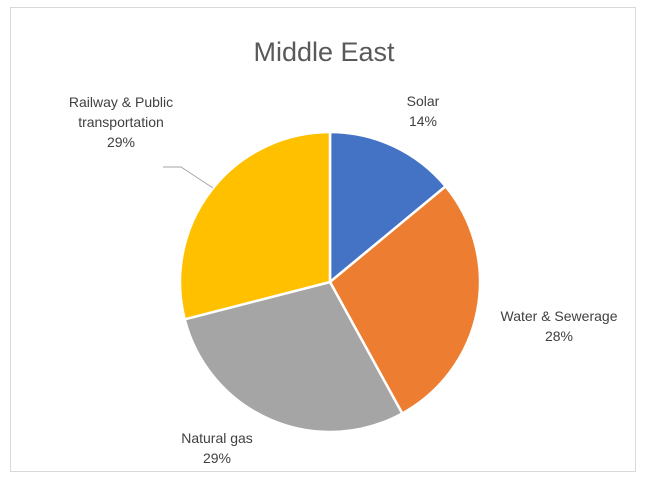 Image resolution: width=646 pixels, height=479 pixels. I want to click on data-label-category: Water & Sewerage, so click(559, 316).